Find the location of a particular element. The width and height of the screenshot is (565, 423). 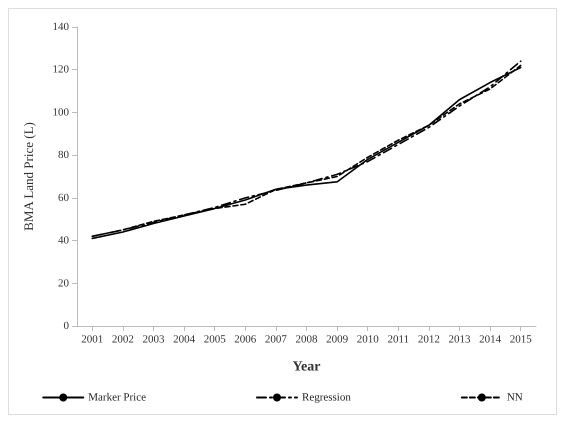

x-tick-label: 2009 is located at coordinates (337, 340).